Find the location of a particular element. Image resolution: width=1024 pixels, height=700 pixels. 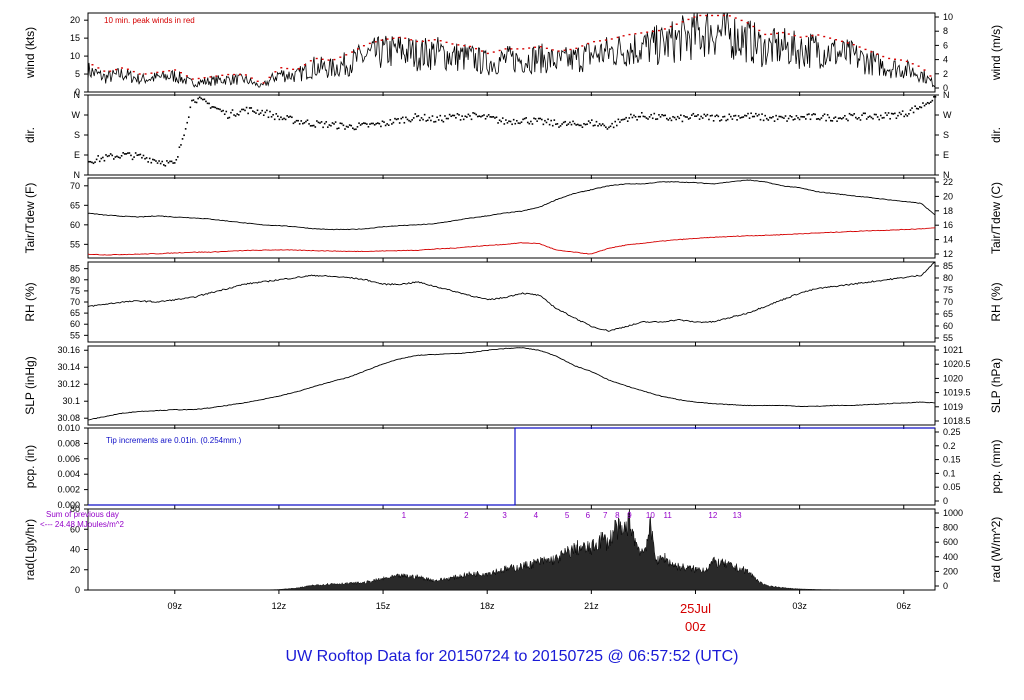

y-tick-label: 30.16 is located at coordinates (68, 350).